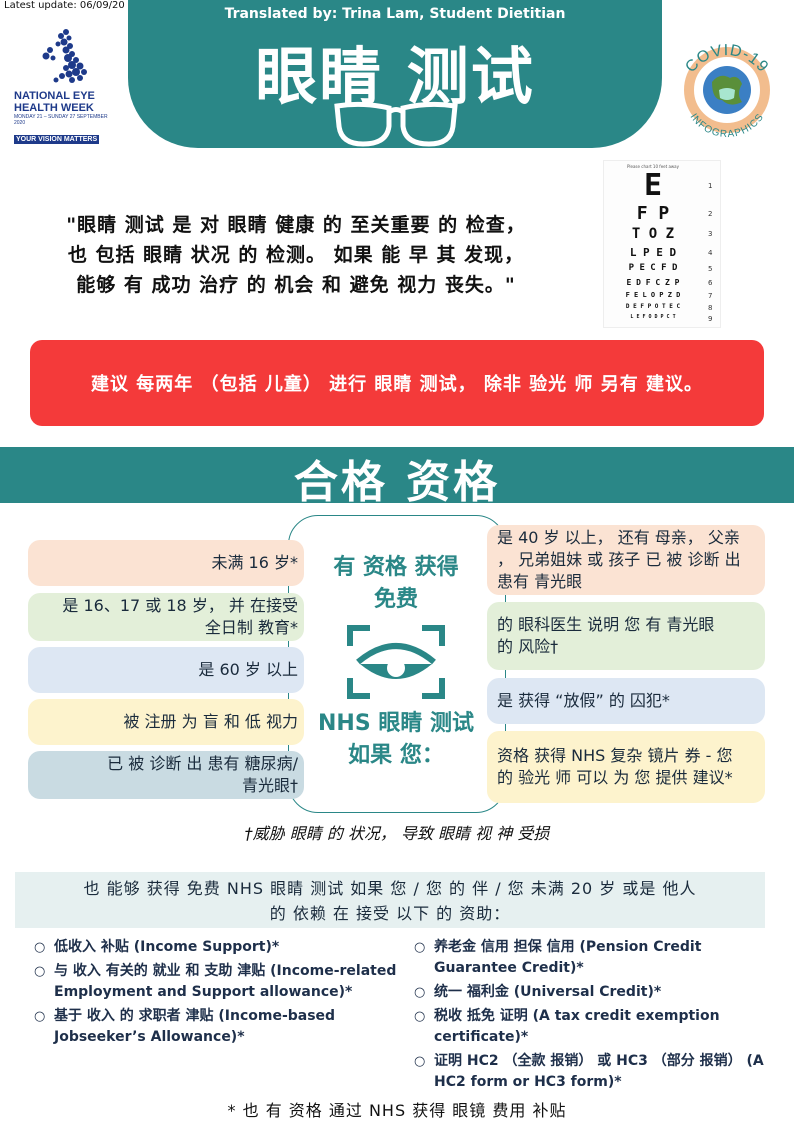 The image size is (794, 1123). I want to click on eye-chart-row-number: 6, so click(710, 283).